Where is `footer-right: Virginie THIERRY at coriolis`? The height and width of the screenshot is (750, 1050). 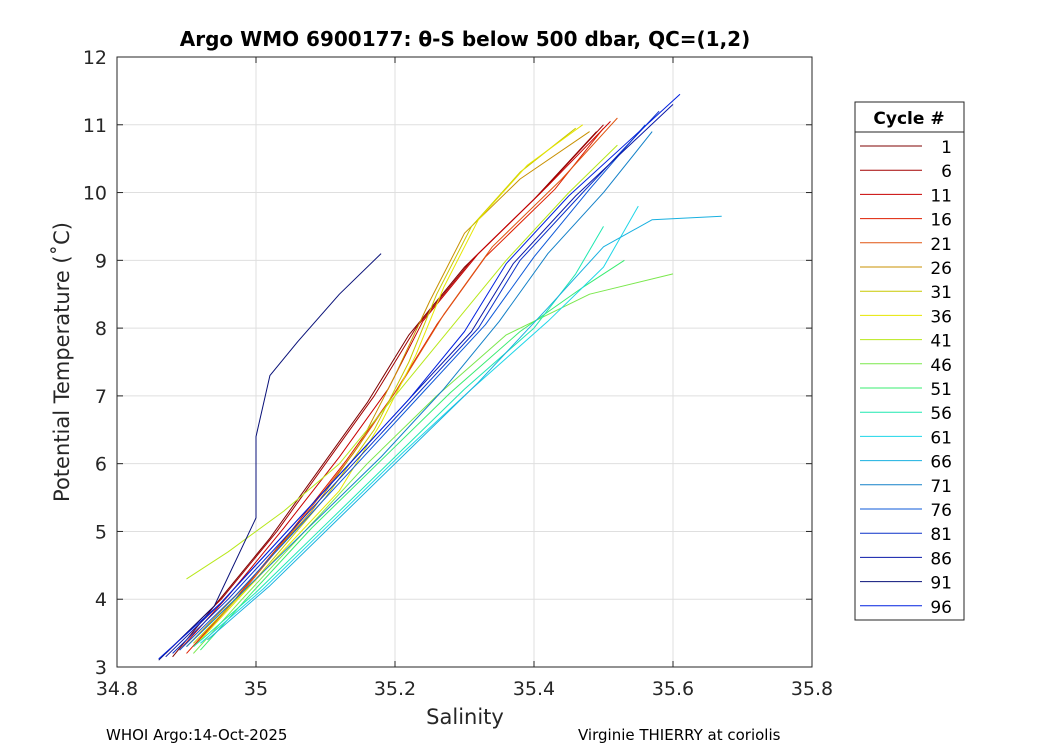
footer-right: Virginie THIERRY at coriolis is located at coordinates (679, 735).